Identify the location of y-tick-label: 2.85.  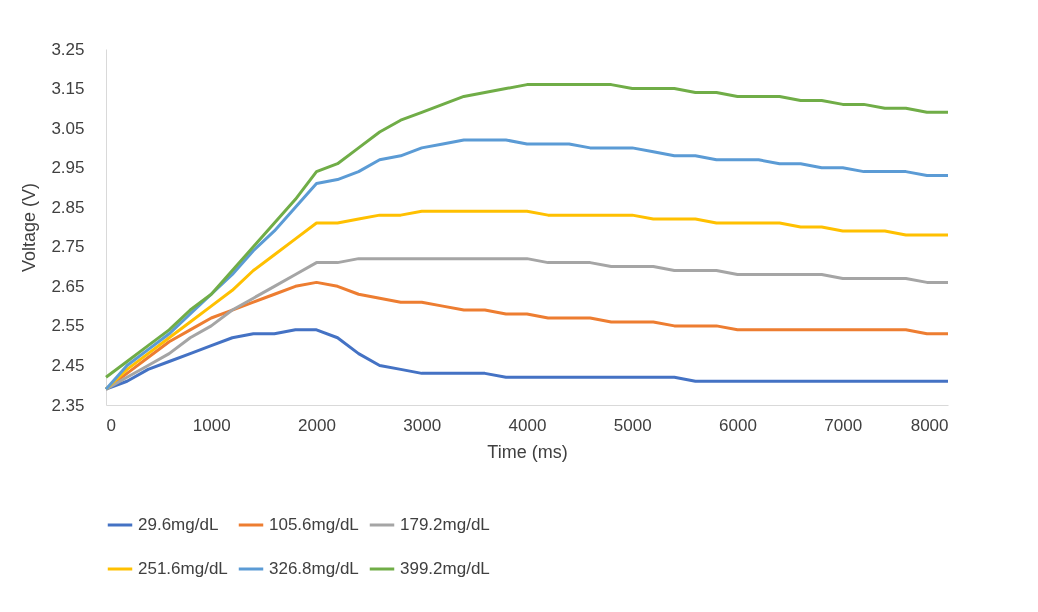
(68, 207).